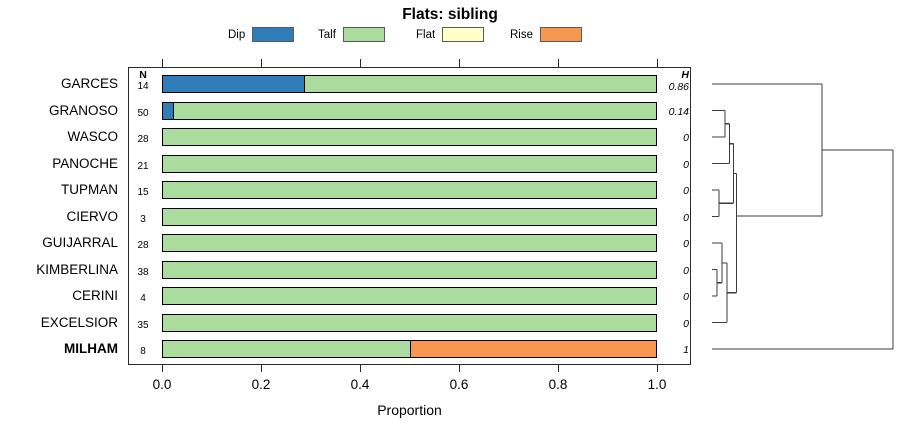  What do you see at coordinates (143, 298) in the screenshot?
I see `n-value: 4` at bounding box center [143, 298].